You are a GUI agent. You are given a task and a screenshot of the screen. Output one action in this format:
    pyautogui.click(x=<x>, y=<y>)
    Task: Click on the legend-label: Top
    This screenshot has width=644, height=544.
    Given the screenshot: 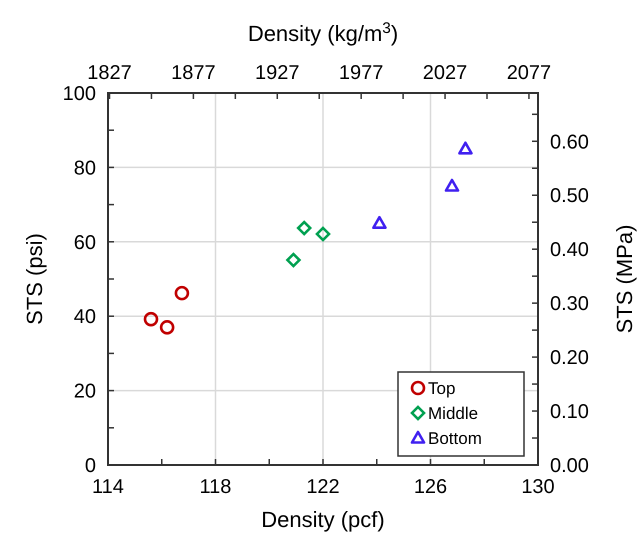 What is the action you would take?
    pyautogui.click(x=442, y=388)
    